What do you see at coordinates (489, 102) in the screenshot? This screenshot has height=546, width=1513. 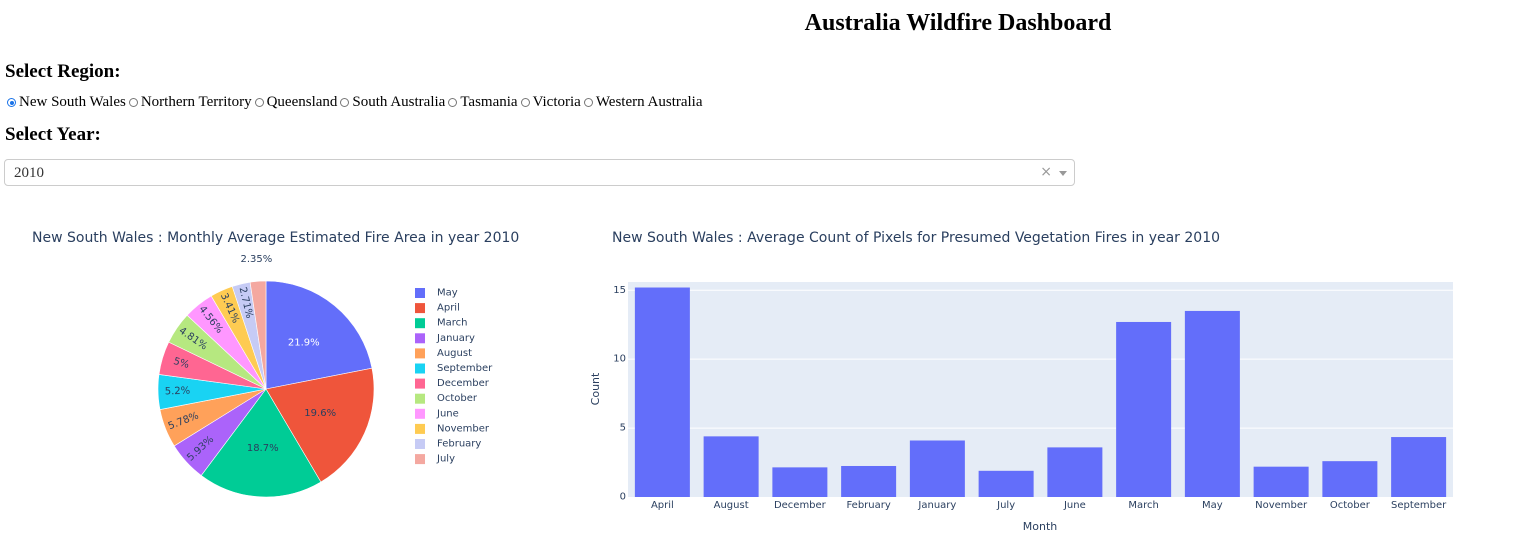 I see `region-radio-label: Tasmania` at bounding box center [489, 102].